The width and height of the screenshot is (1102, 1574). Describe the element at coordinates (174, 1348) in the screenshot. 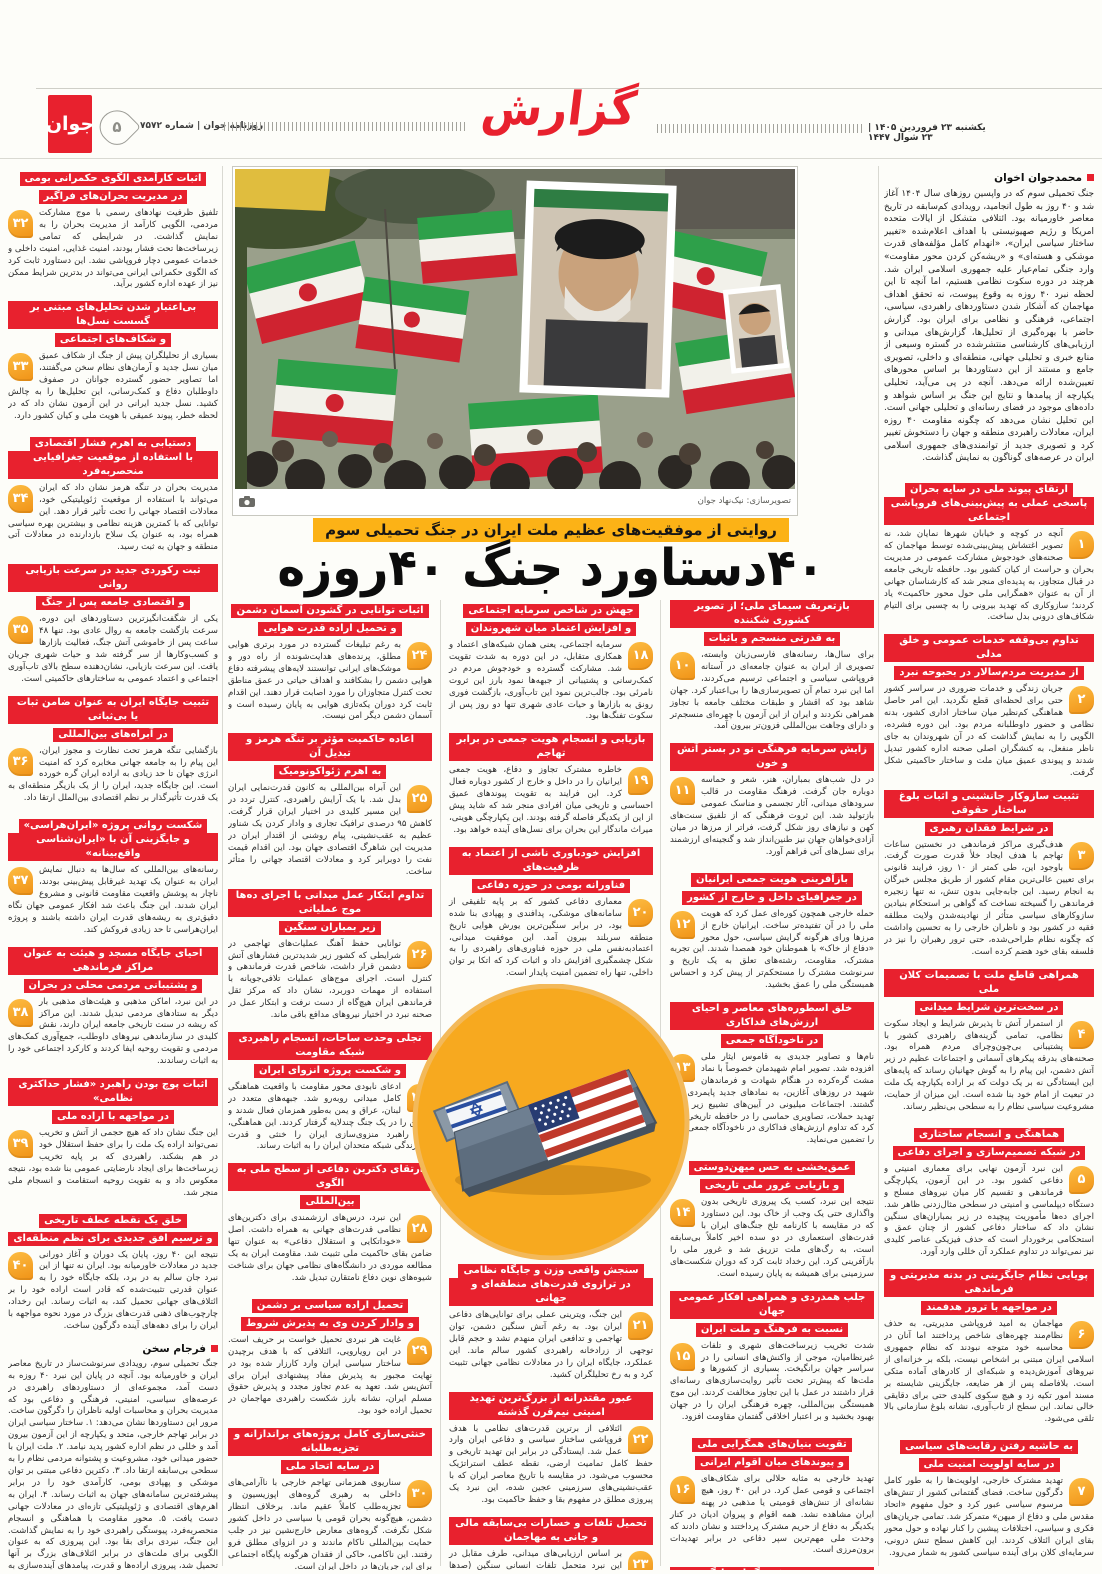

I see `conclusion-title-text: فرجام سخن` at that location.